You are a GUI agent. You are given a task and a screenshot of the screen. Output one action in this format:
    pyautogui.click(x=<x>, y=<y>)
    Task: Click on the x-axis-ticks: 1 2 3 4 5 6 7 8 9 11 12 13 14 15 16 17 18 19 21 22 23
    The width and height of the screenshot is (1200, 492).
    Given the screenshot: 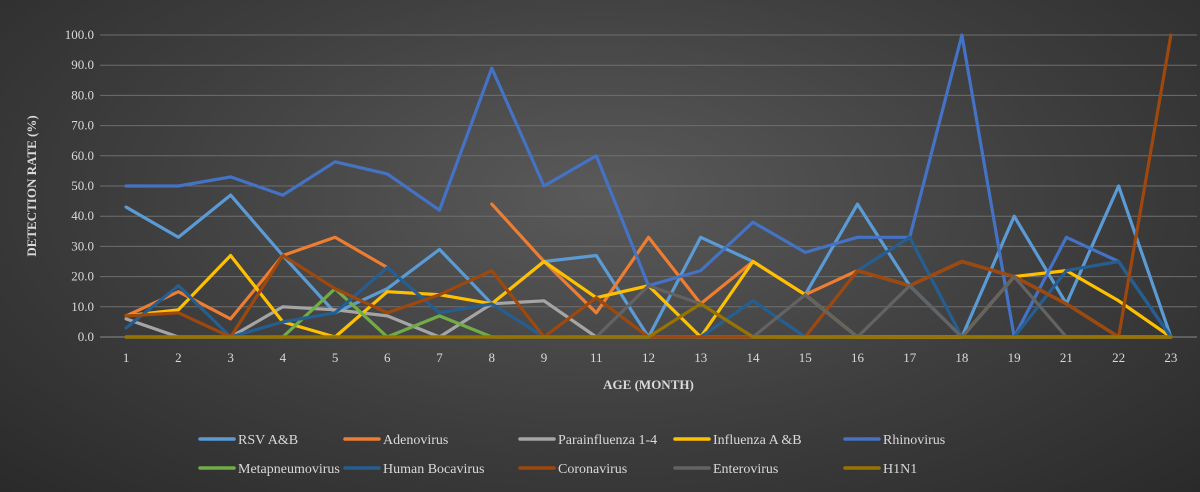 What is the action you would take?
    pyautogui.click(x=650, y=357)
    